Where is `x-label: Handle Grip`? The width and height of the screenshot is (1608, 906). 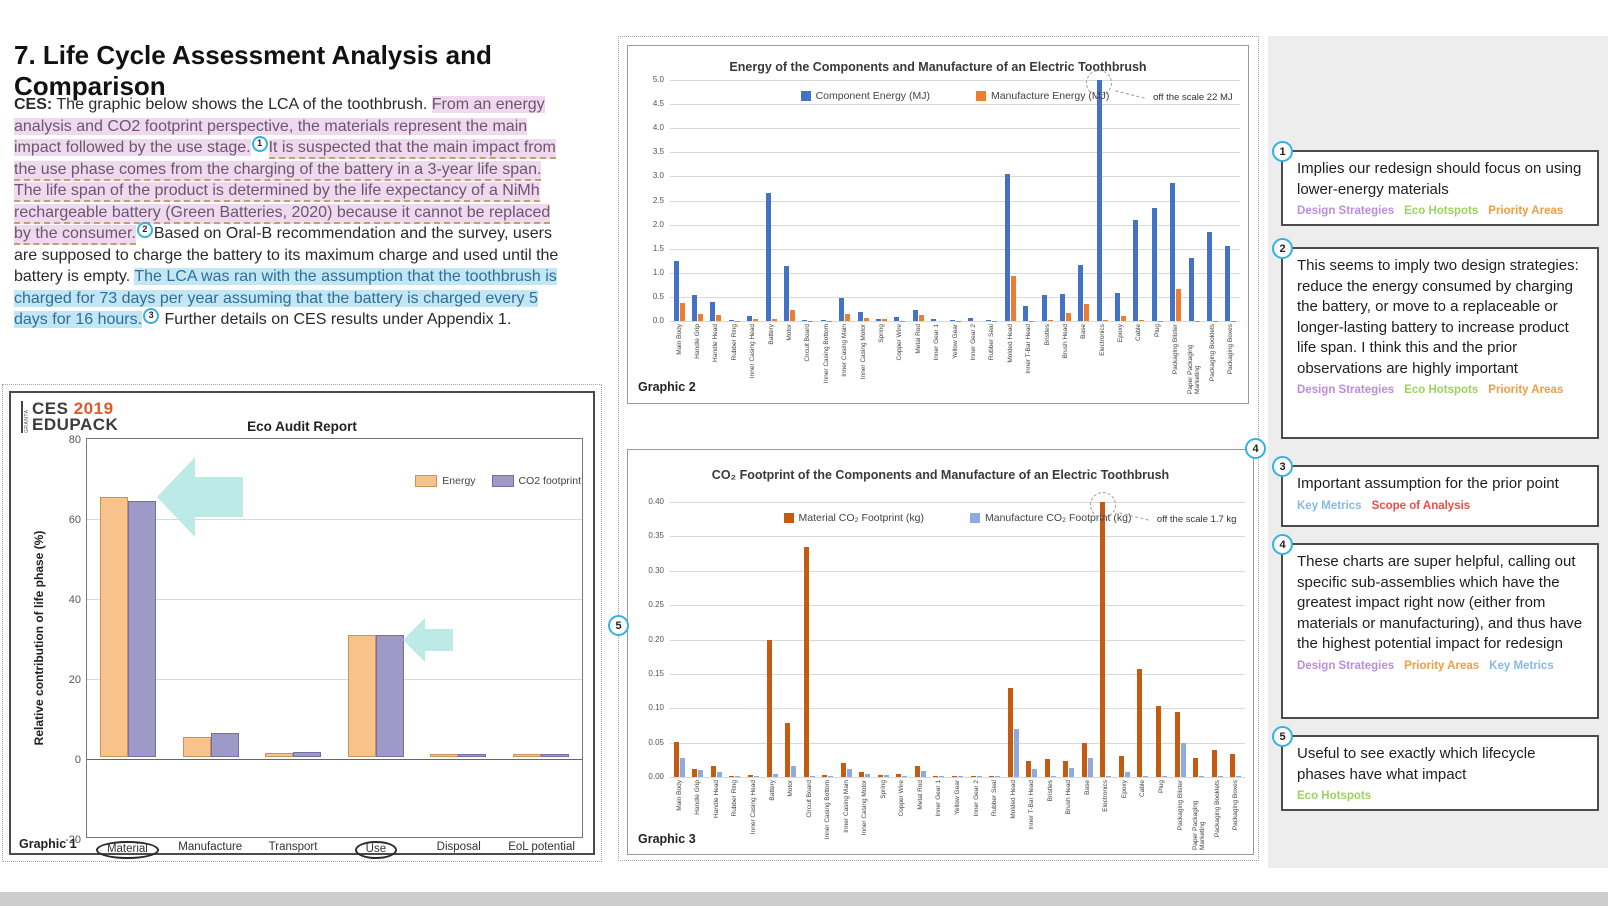 x-label: Handle Grip is located at coordinates (698, 341).